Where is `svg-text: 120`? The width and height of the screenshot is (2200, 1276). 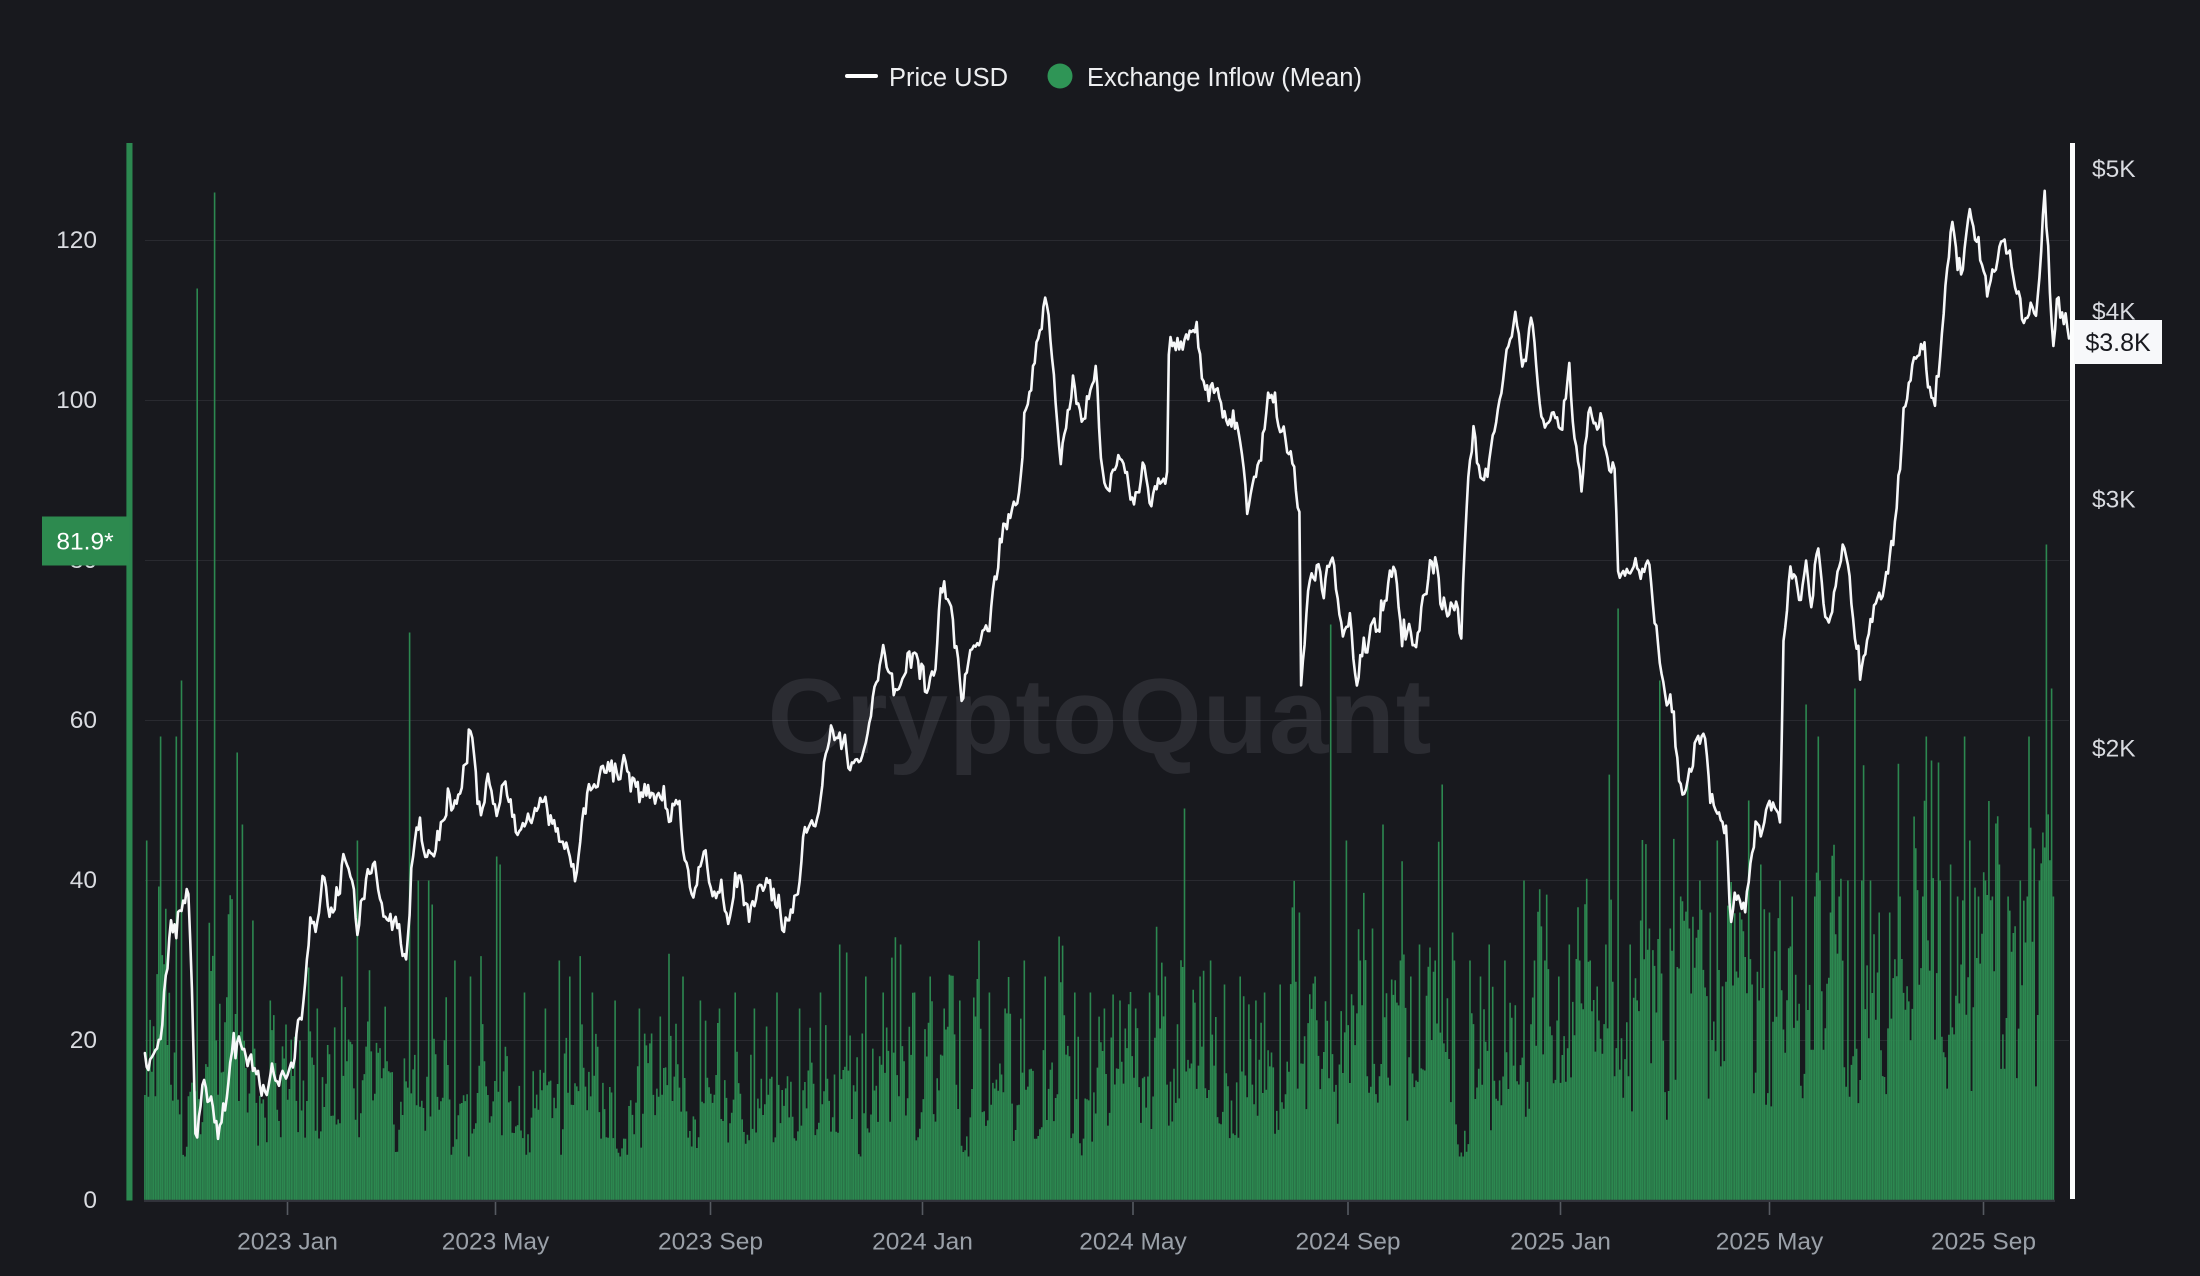
svg-text: 120 is located at coordinates (76, 240).